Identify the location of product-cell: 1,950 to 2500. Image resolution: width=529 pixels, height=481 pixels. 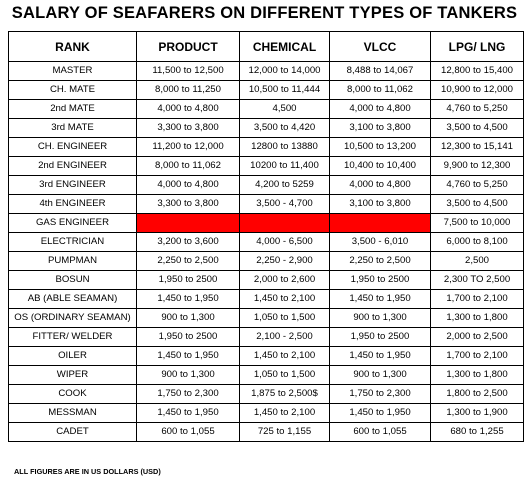
(188, 337).